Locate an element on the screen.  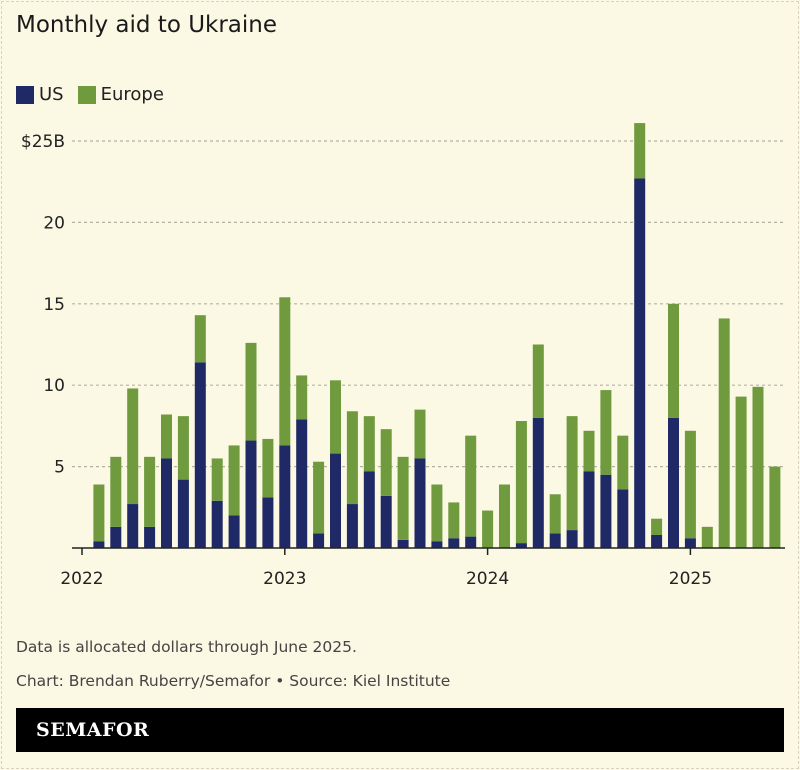
x-tick-label: 2022 is located at coordinates (81, 579).